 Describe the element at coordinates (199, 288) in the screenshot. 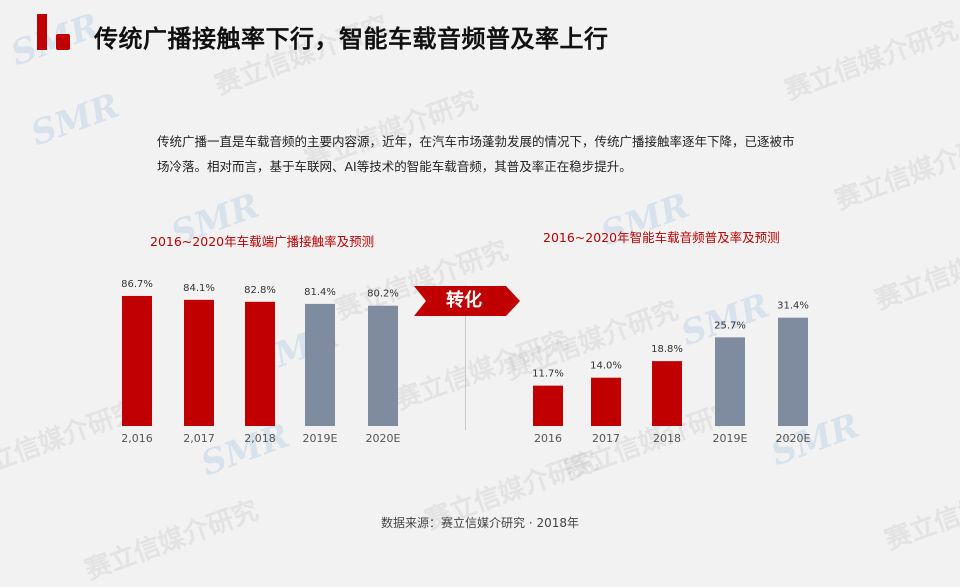

I see `data-label: 84.1%` at that location.